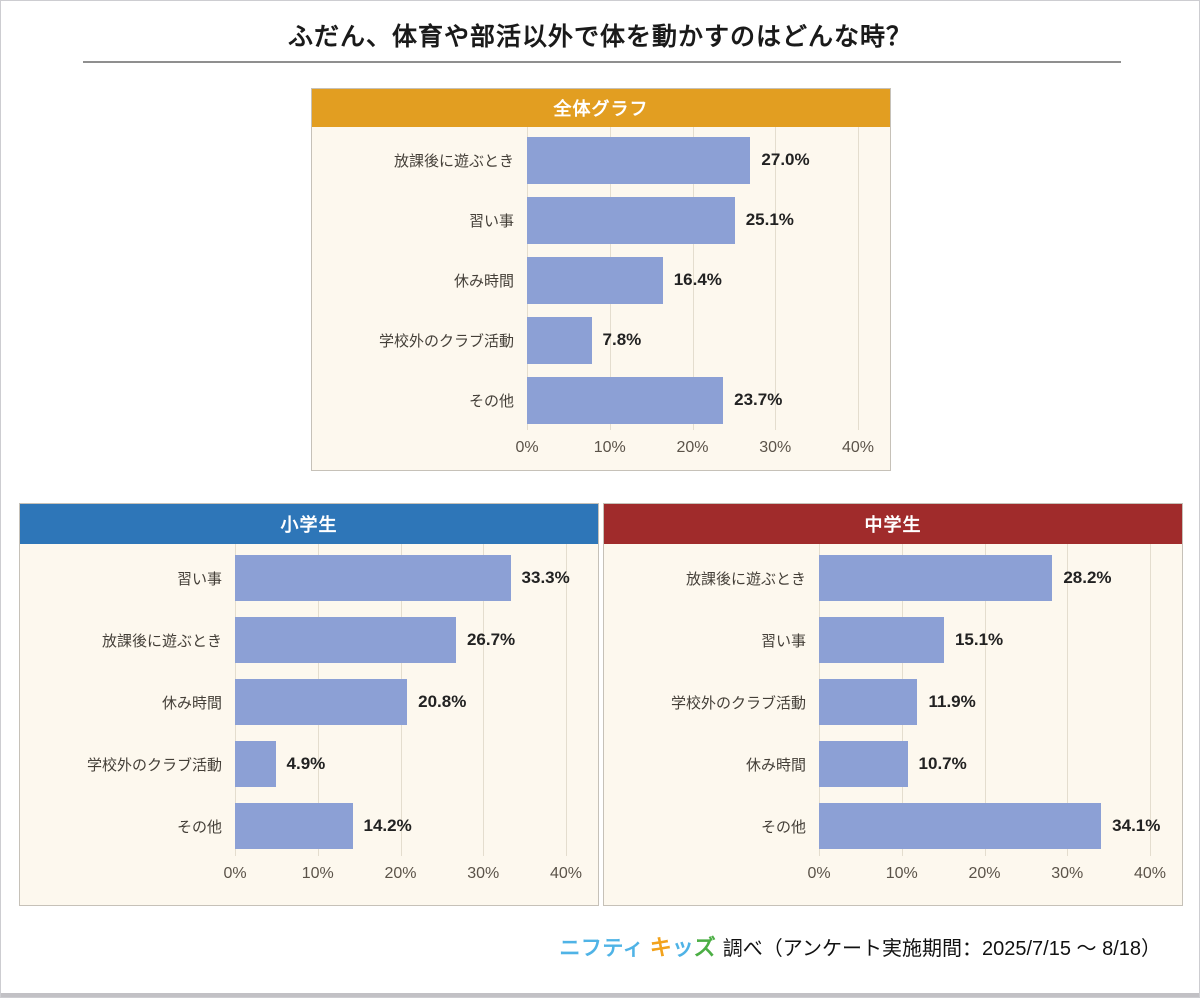 This screenshot has width=1200, height=1000. Describe the element at coordinates (599, 37) in the screenshot. I see `page-title: ふだん、体育や部活以外で体を動かすのはどんな時？` at that location.